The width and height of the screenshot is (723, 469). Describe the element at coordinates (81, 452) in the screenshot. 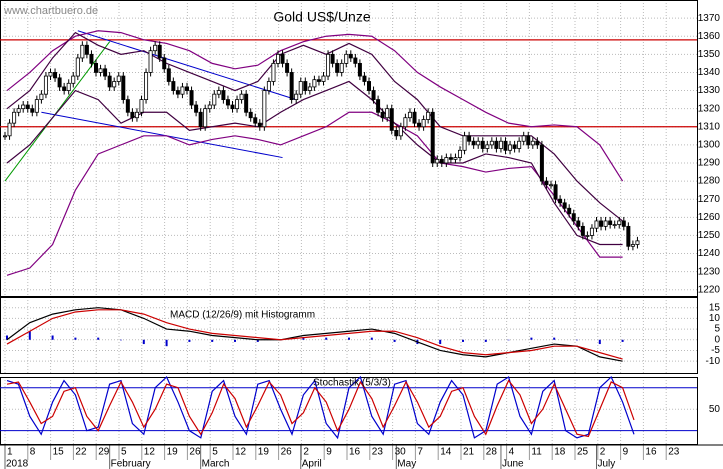

I see `x-tick-label: 22` at that location.